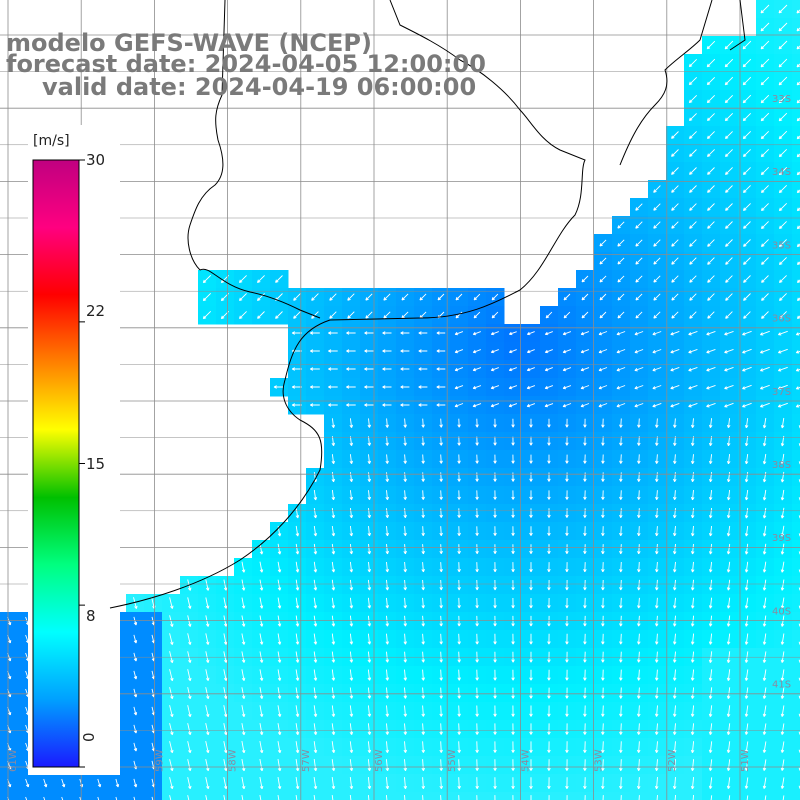 The width and height of the screenshot is (800, 800). Describe the element at coordinates (91, 616) in the screenshot. I see `colorbar-tick-8: 8` at that location.